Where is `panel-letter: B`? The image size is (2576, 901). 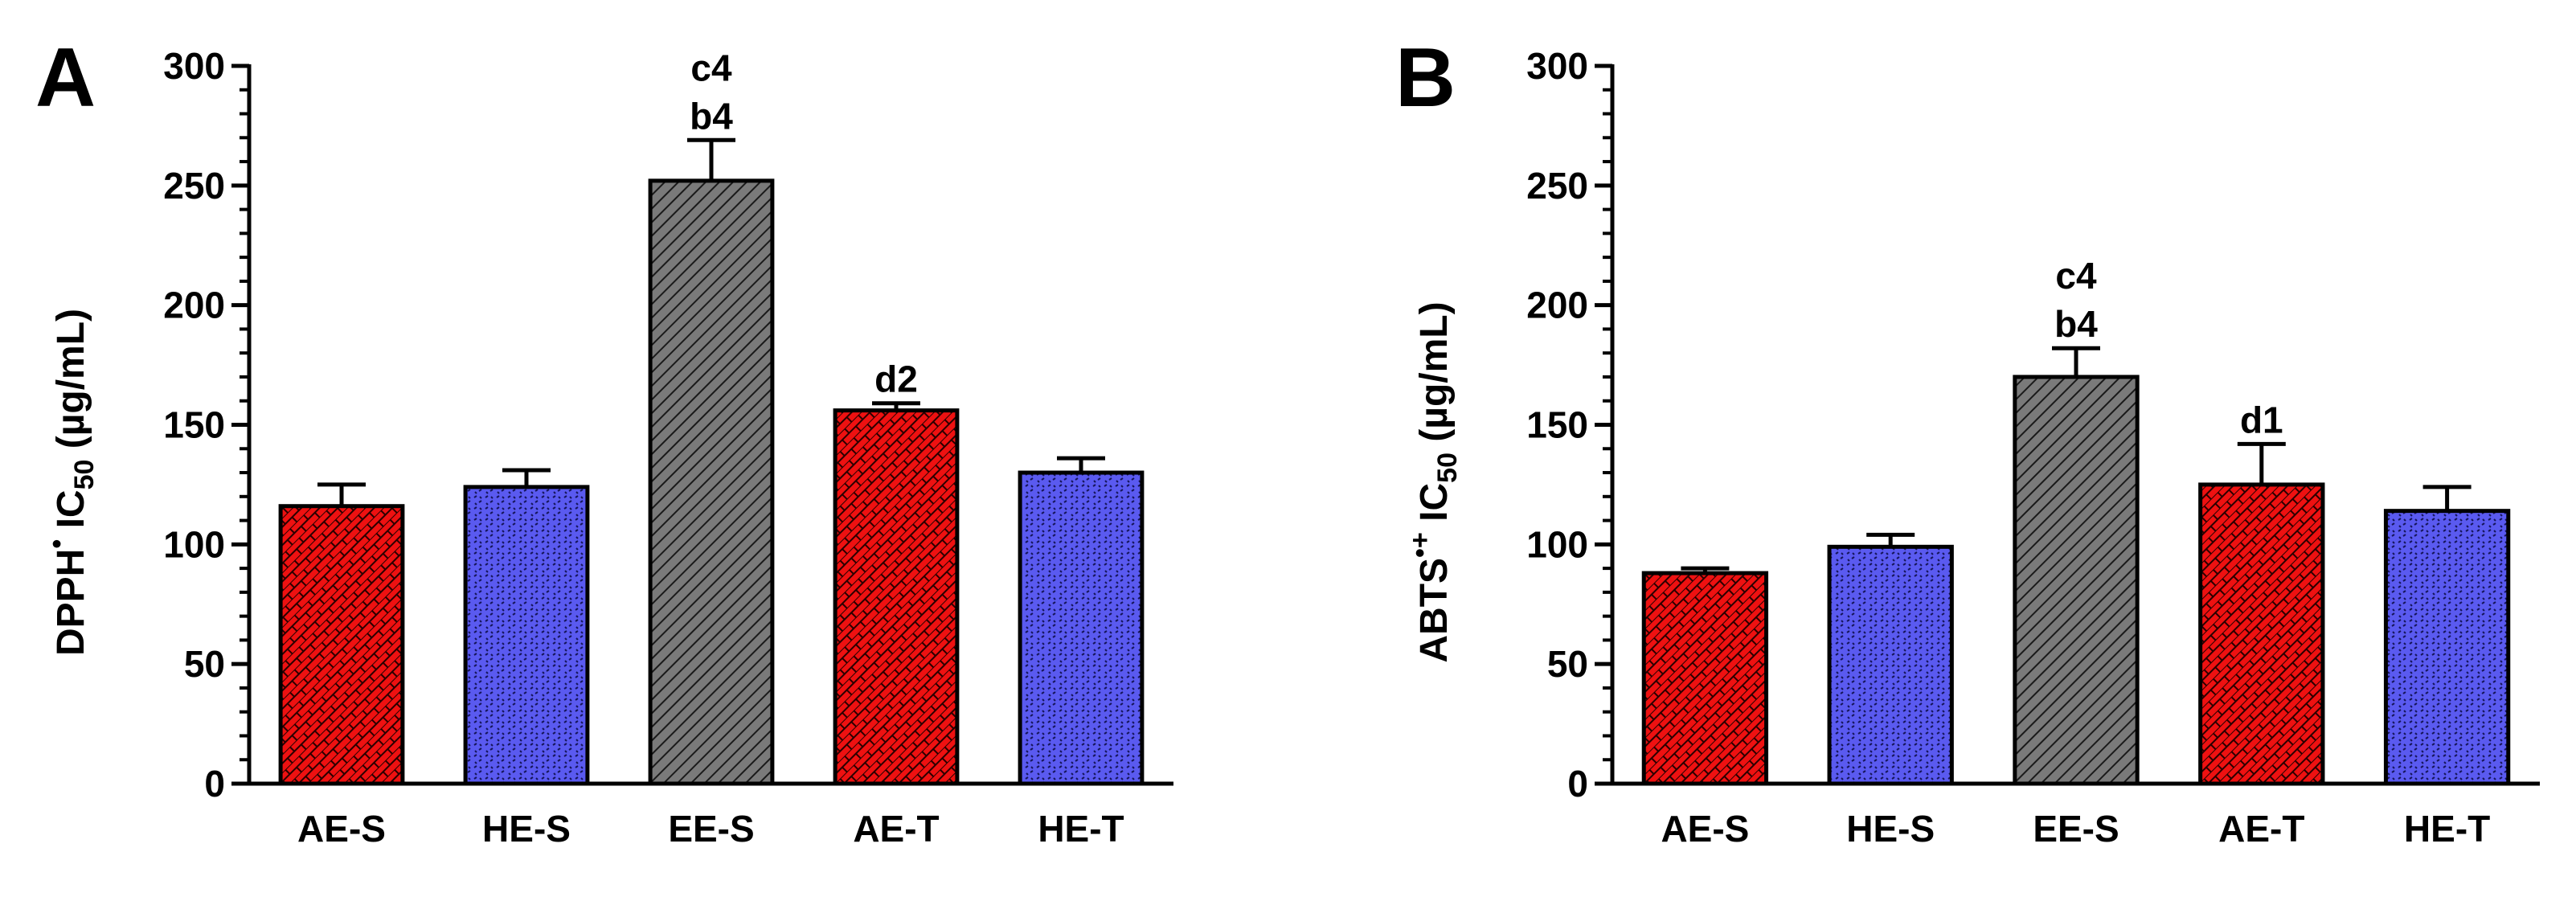 panel-letter: B is located at coordinates (1425, 78).